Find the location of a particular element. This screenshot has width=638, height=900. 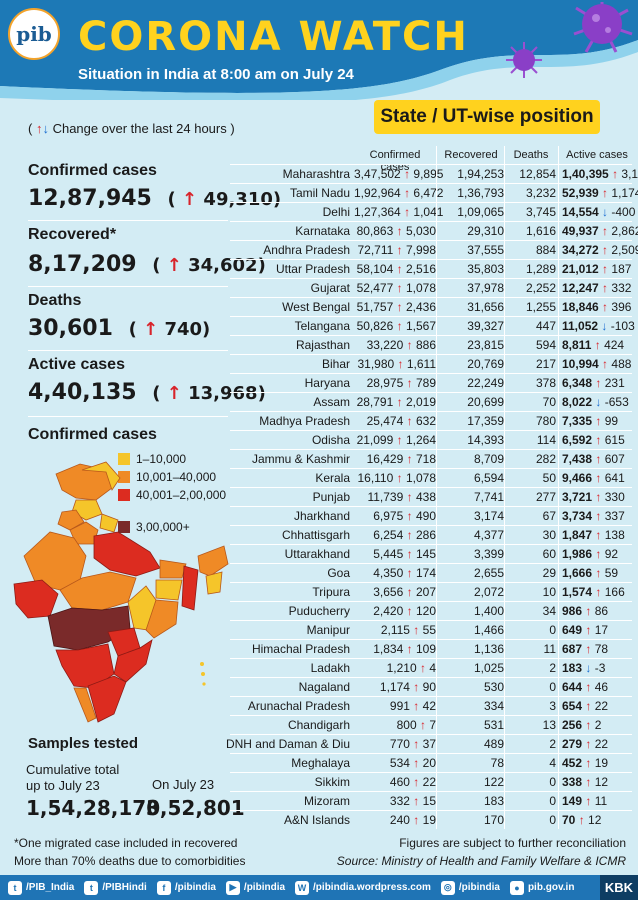

active-count: 7,438 is located at coordinates (577, 459).